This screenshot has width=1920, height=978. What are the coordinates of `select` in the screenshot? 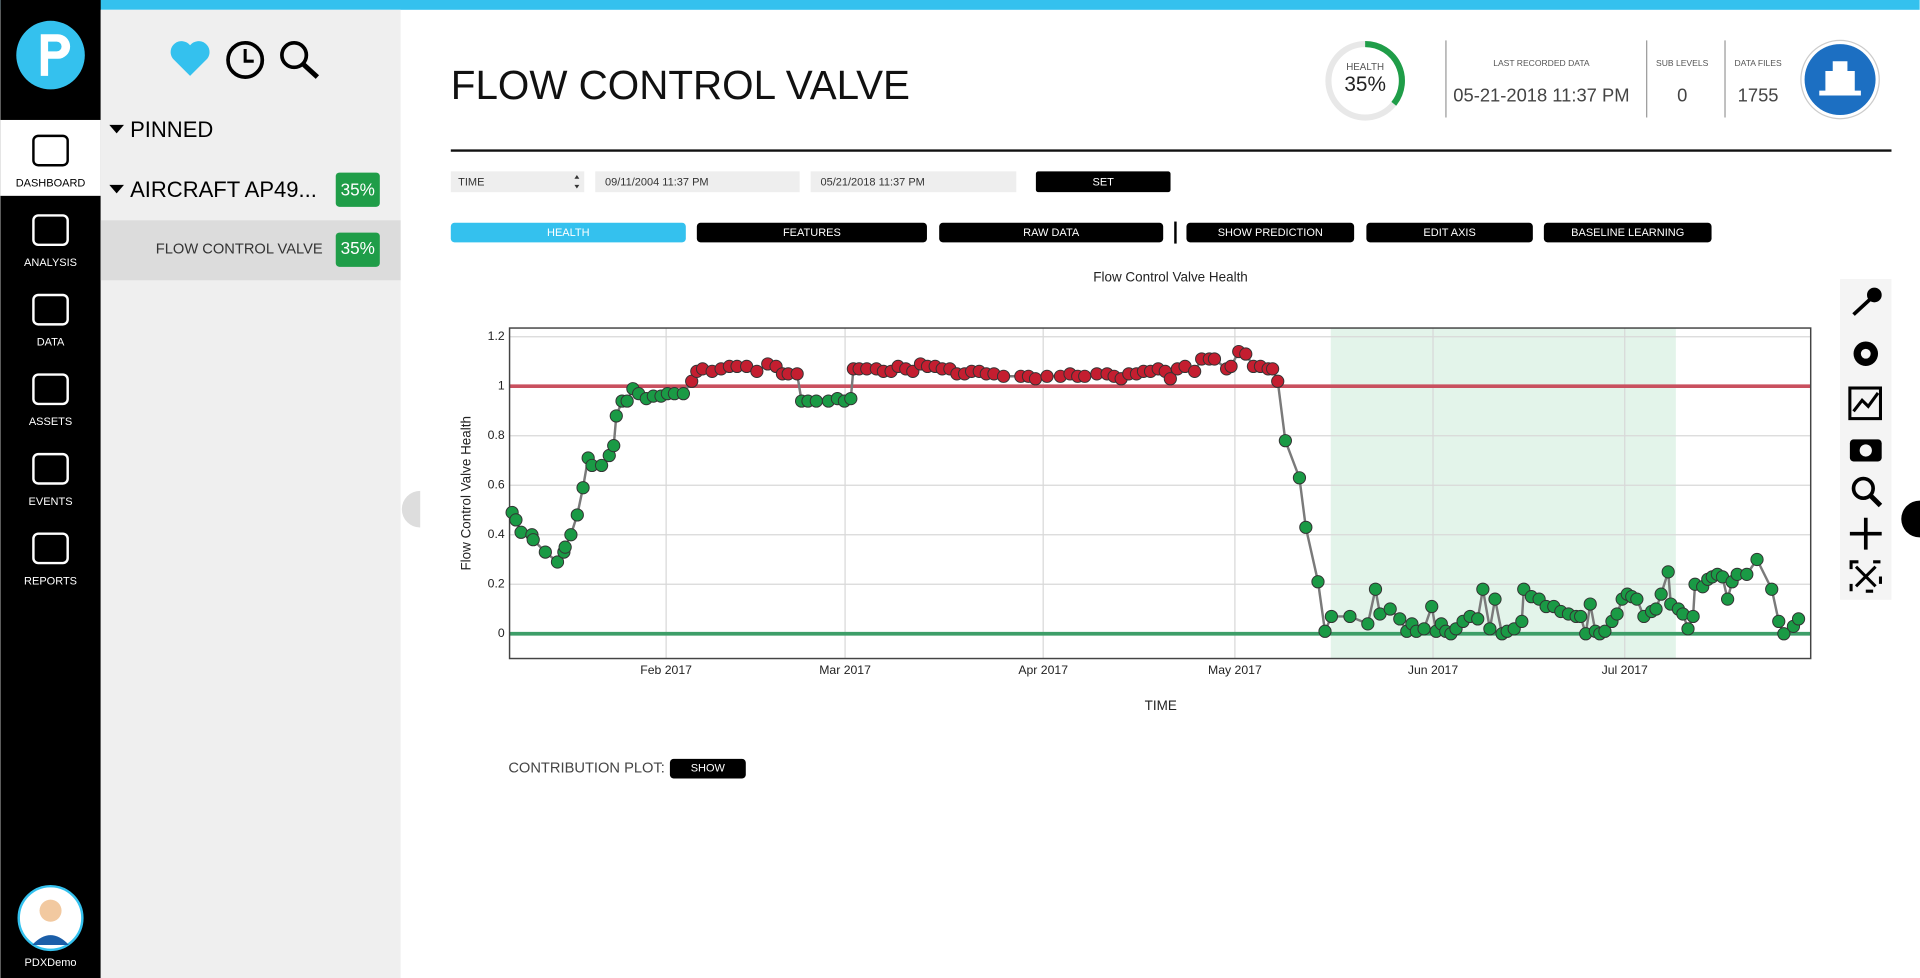 It's located at (517, 182).